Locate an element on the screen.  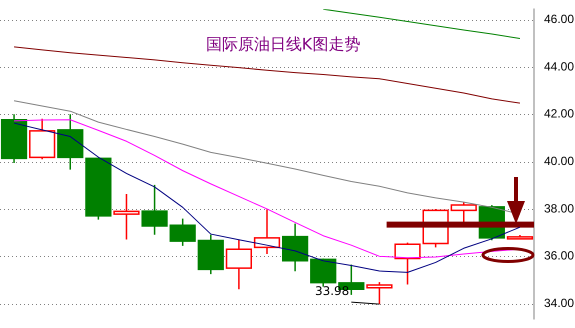
y-tick-label: 42.00 is located at coordinates (559, 113).